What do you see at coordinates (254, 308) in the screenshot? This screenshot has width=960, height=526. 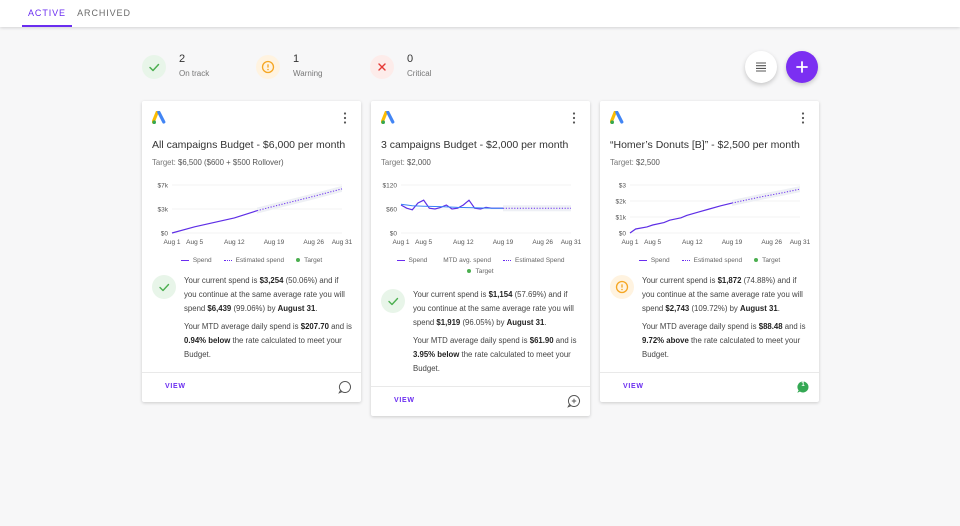 I see `text-segment: (99.06%) by` at bounding box center [254, 308].